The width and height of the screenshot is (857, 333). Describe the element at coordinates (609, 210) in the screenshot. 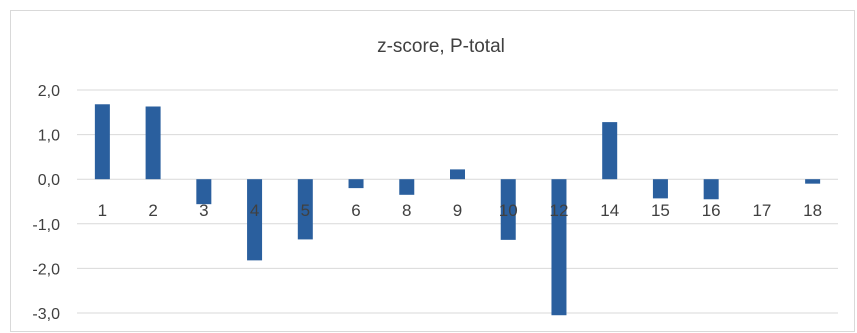

I see `x-tick-label: 14` at that location.